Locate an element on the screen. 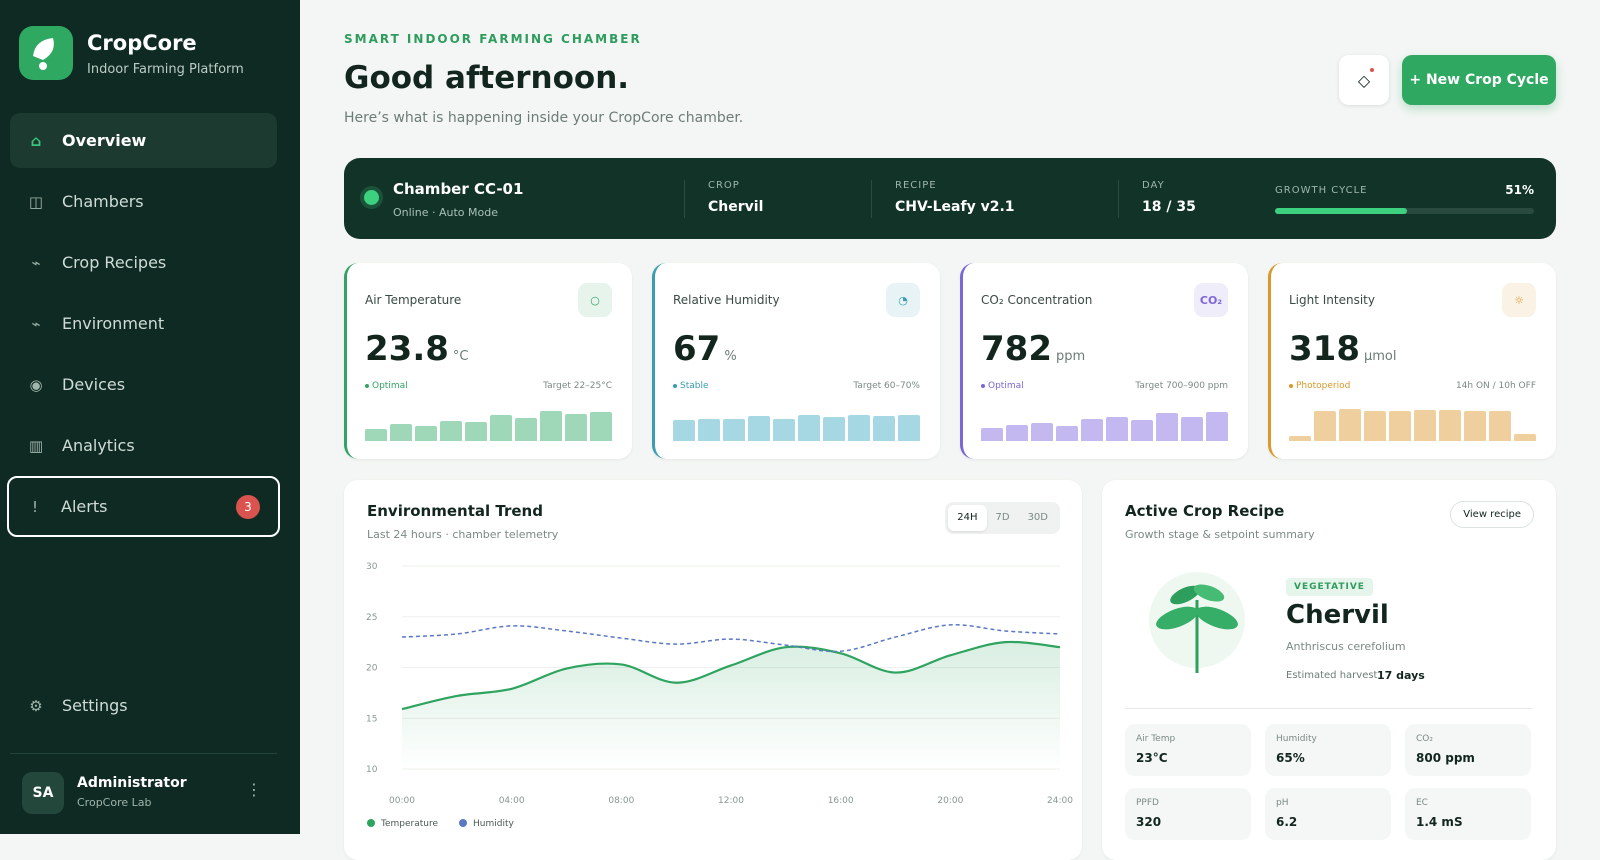 The height and width of the screenshot is (860, 1600). setpoint: pH 6.2 is located at coordinates (1328, 814).